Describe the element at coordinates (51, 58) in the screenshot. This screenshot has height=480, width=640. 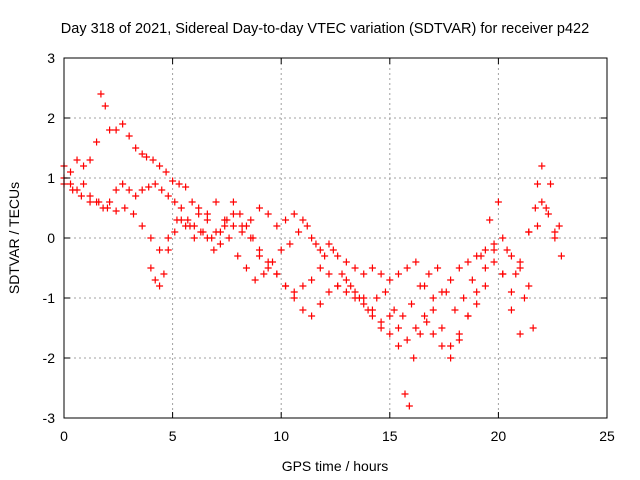
I see `y-tick-label: 3` at that location.